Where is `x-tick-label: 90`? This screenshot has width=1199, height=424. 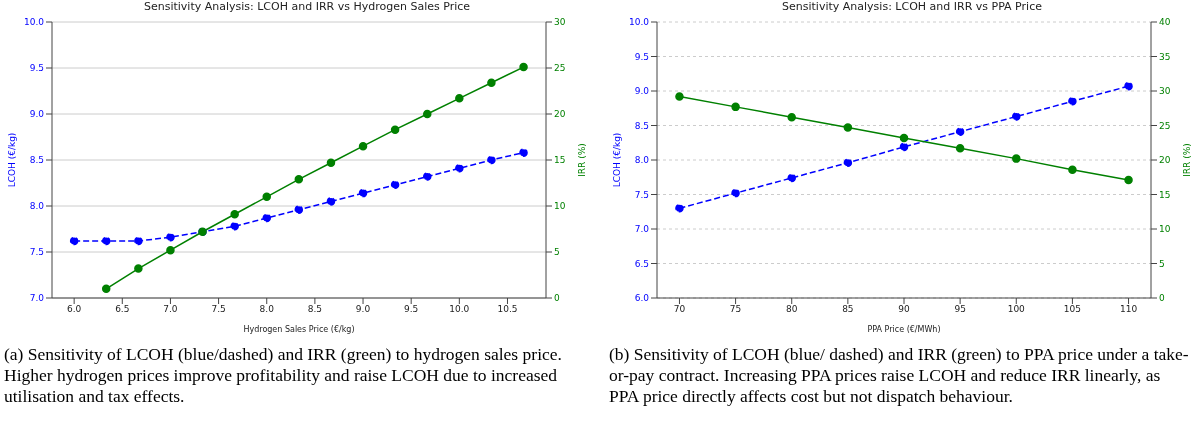 x-tick-label: 90 is located at coordinates (904, 309).